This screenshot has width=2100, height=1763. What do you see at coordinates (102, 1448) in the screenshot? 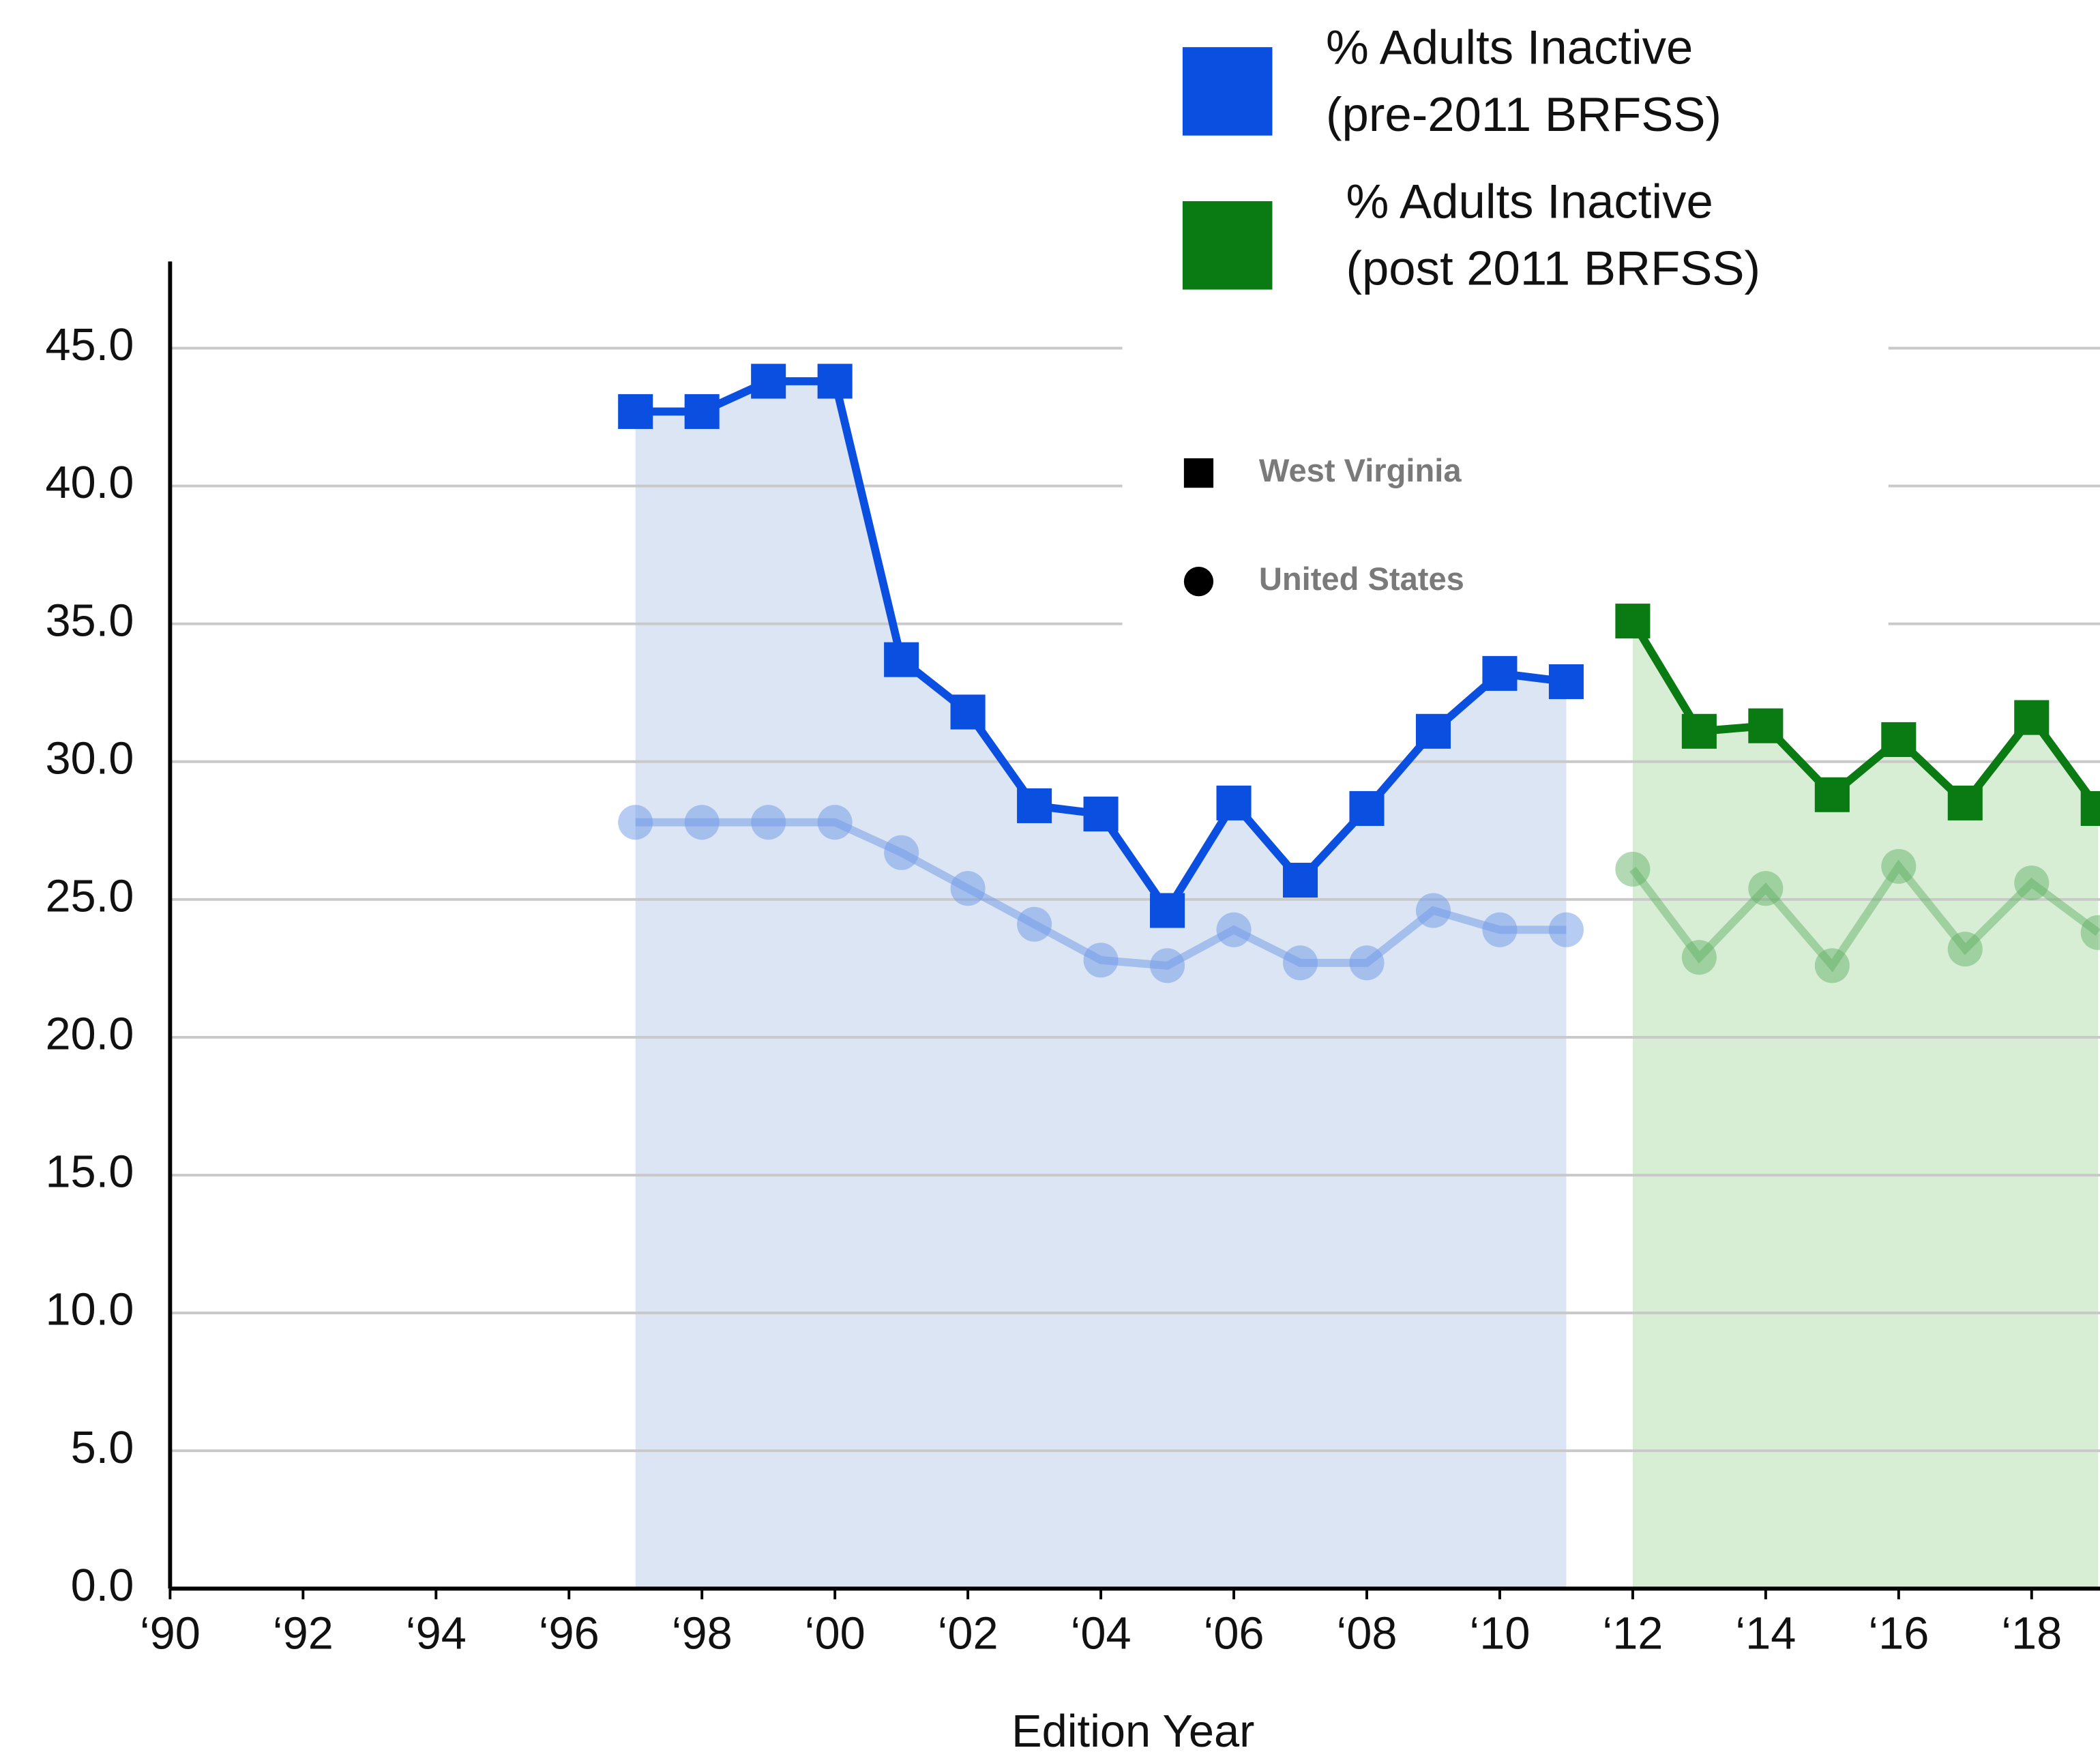
I see `y-tick-label: 5.0` at bounding box center [102, 1448].